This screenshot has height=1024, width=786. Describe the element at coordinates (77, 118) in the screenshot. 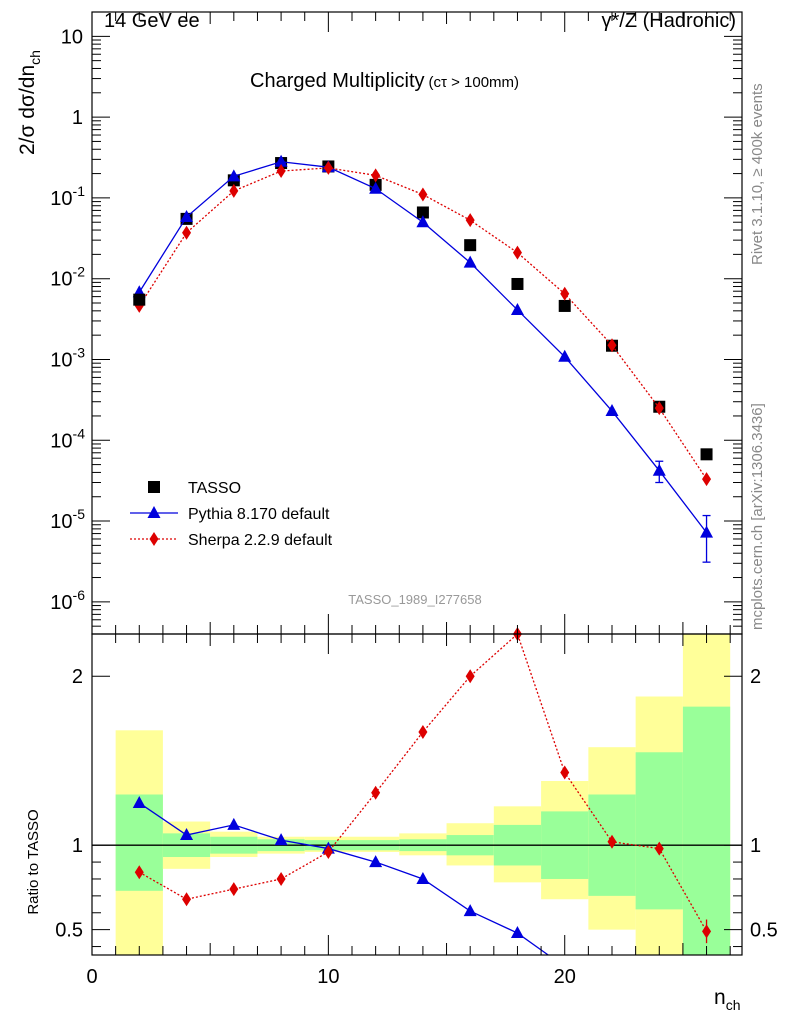

I see `y-tick-label: 1` at that location.